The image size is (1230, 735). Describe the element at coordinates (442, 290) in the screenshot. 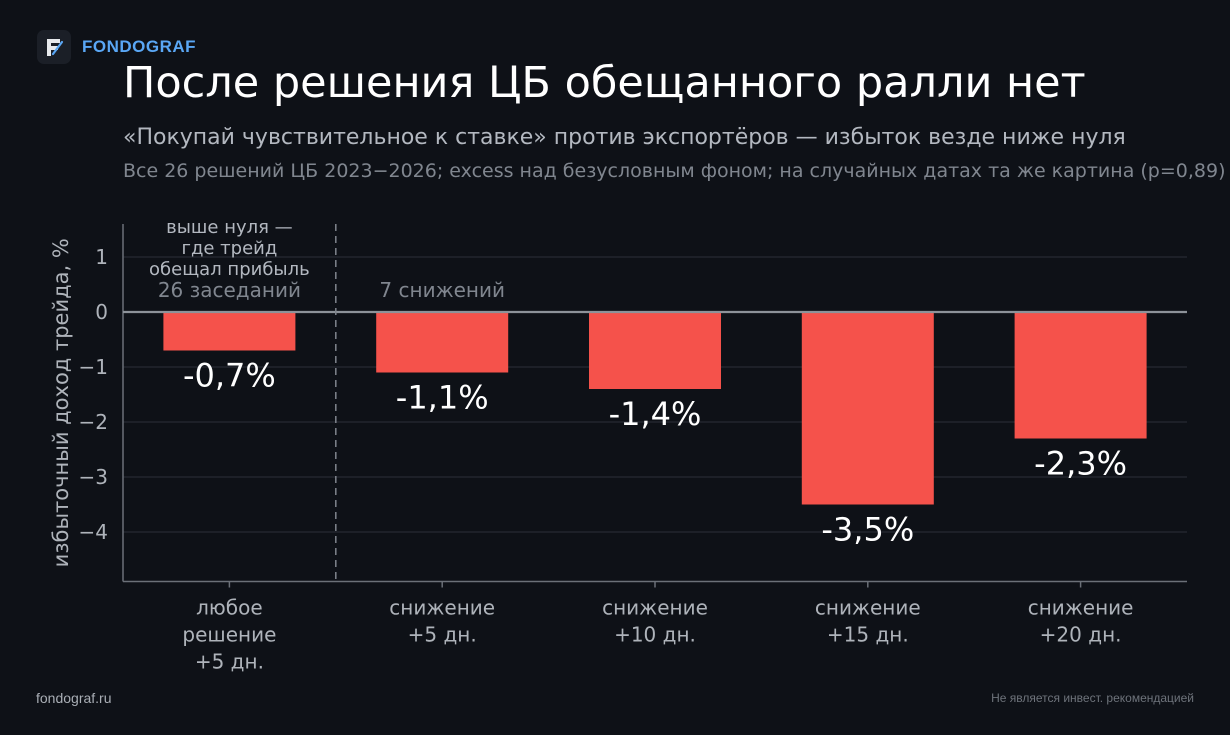

I see `group-label-cuts: 7 снижений` at that location.